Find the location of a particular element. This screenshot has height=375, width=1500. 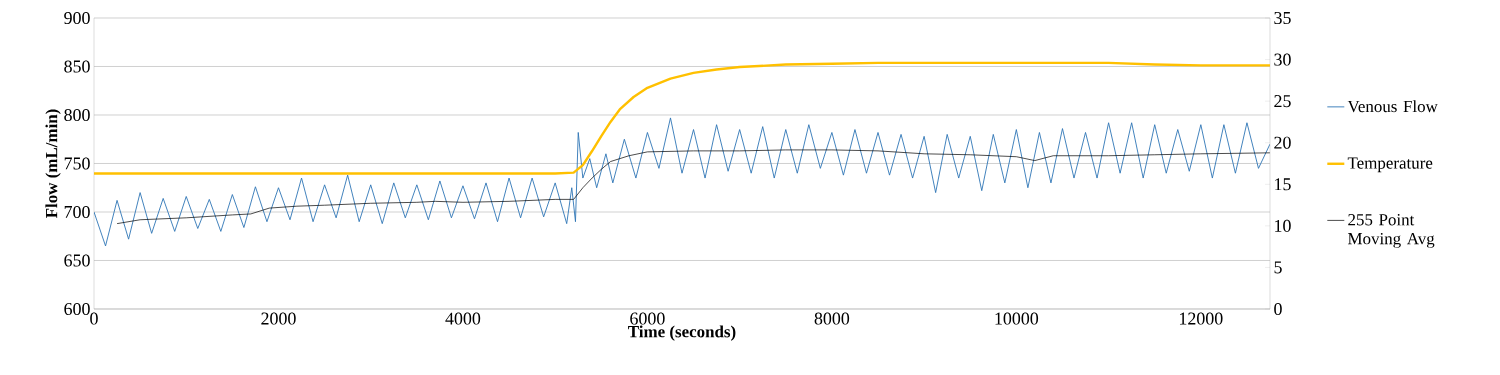

y2-tick-label: 5 is located at coordinates (1278, 267).